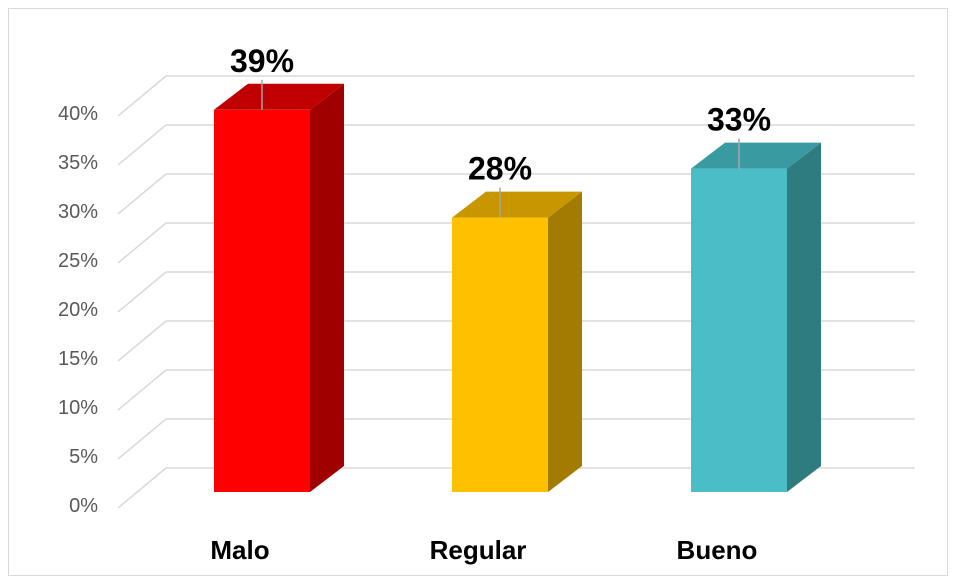 The image size is (957, 580). I want to click on y-axis-ticks: 0% 5% 10% 15% 20% 25% 30% 35% 40%, so click(78, 310).